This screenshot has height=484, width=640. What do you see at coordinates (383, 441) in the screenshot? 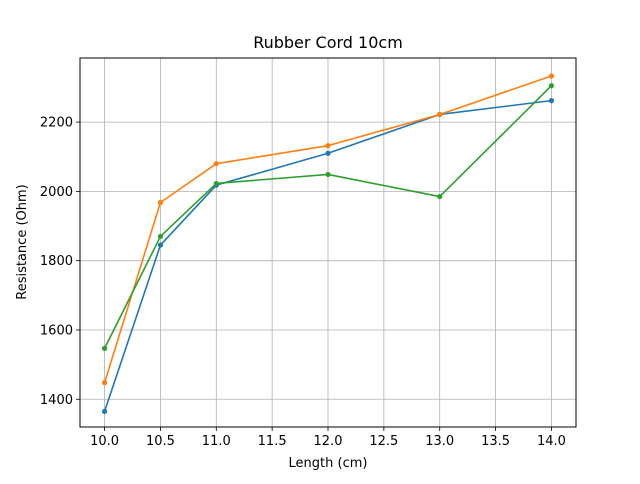
I see `x-tick-label: 12.5` at bounding box center [383, 441].